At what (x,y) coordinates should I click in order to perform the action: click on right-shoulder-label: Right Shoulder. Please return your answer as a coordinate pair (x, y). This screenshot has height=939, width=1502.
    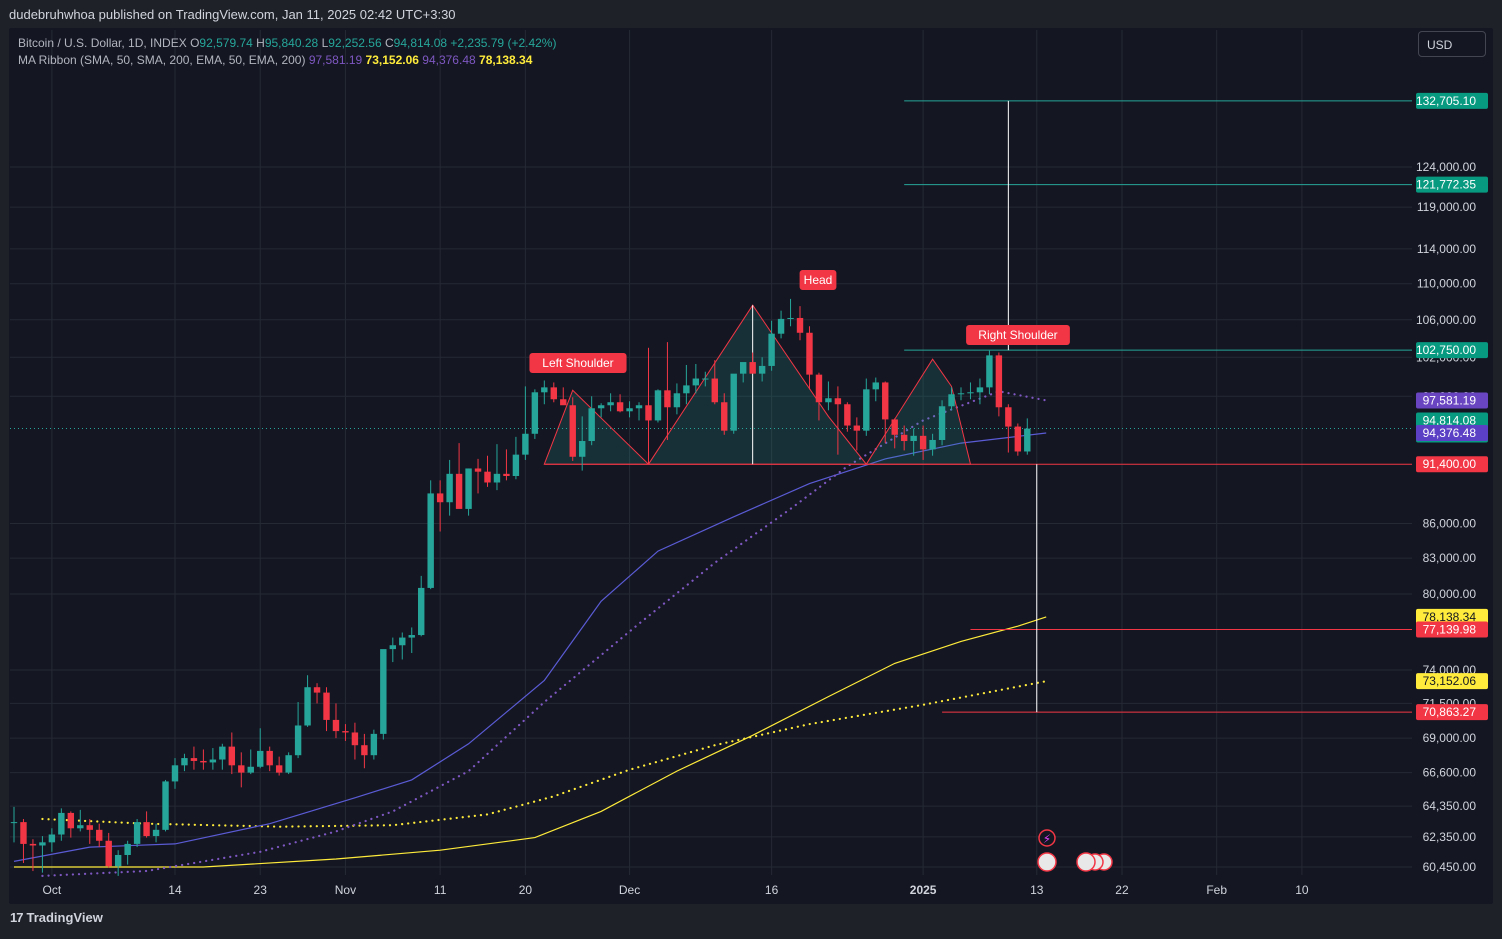
    Looking at the image, I should click on (1018, 335).